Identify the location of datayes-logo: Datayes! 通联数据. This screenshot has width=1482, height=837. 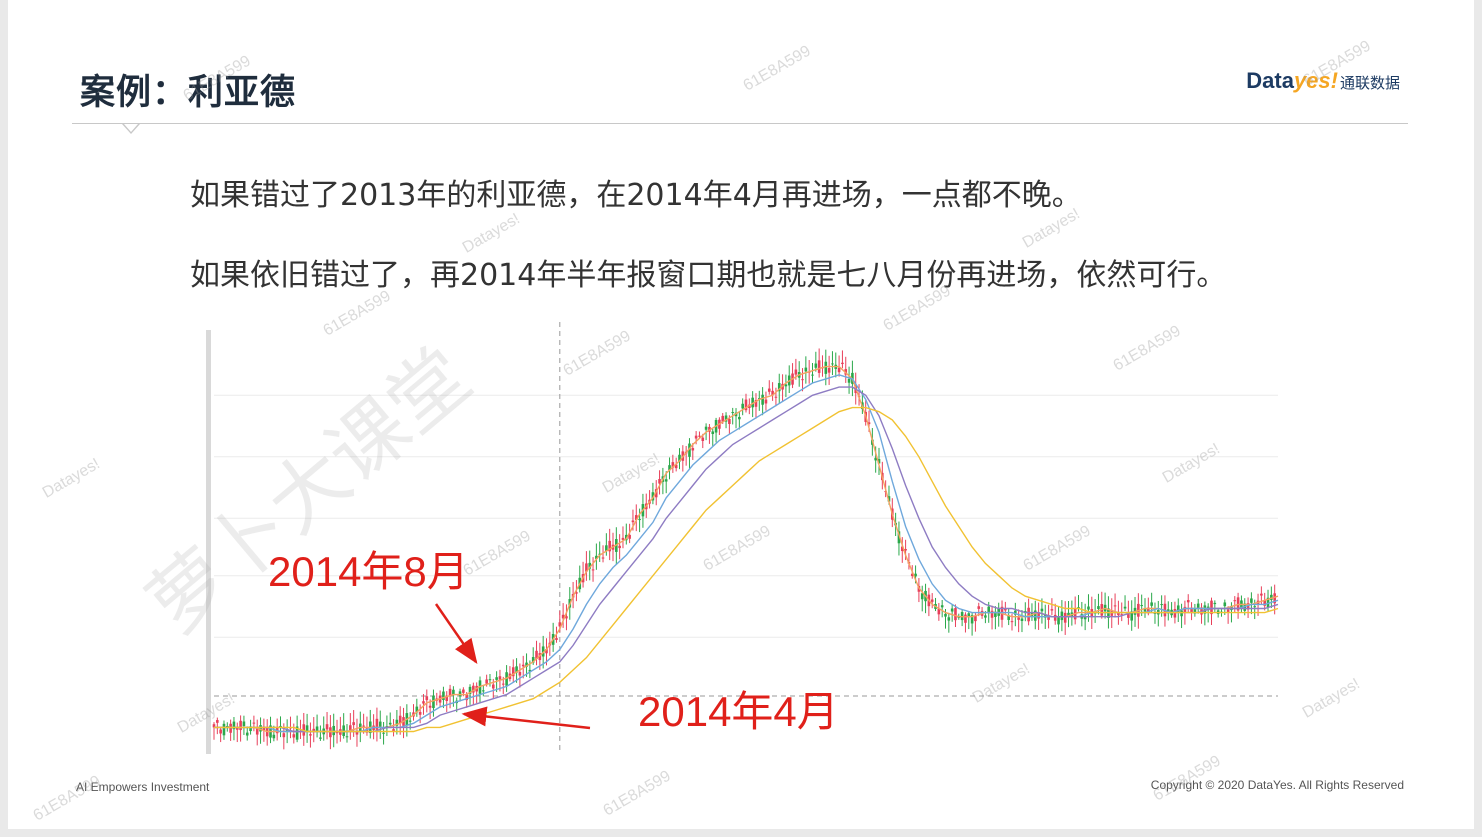
(1323, 81).